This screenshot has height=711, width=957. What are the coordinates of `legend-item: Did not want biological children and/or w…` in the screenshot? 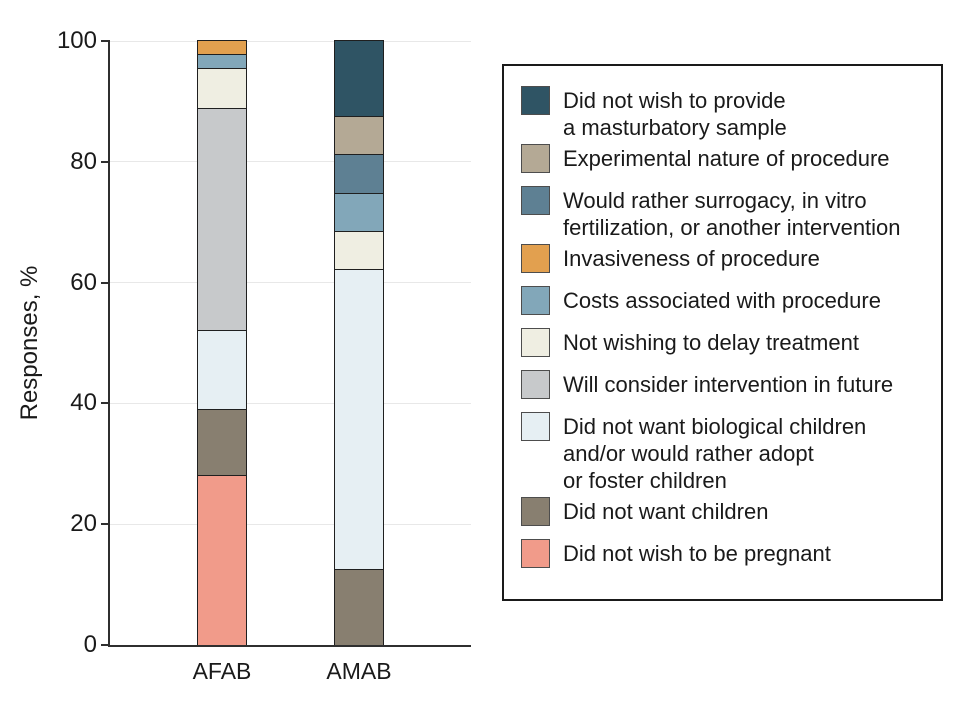 It's located at (724, 453).